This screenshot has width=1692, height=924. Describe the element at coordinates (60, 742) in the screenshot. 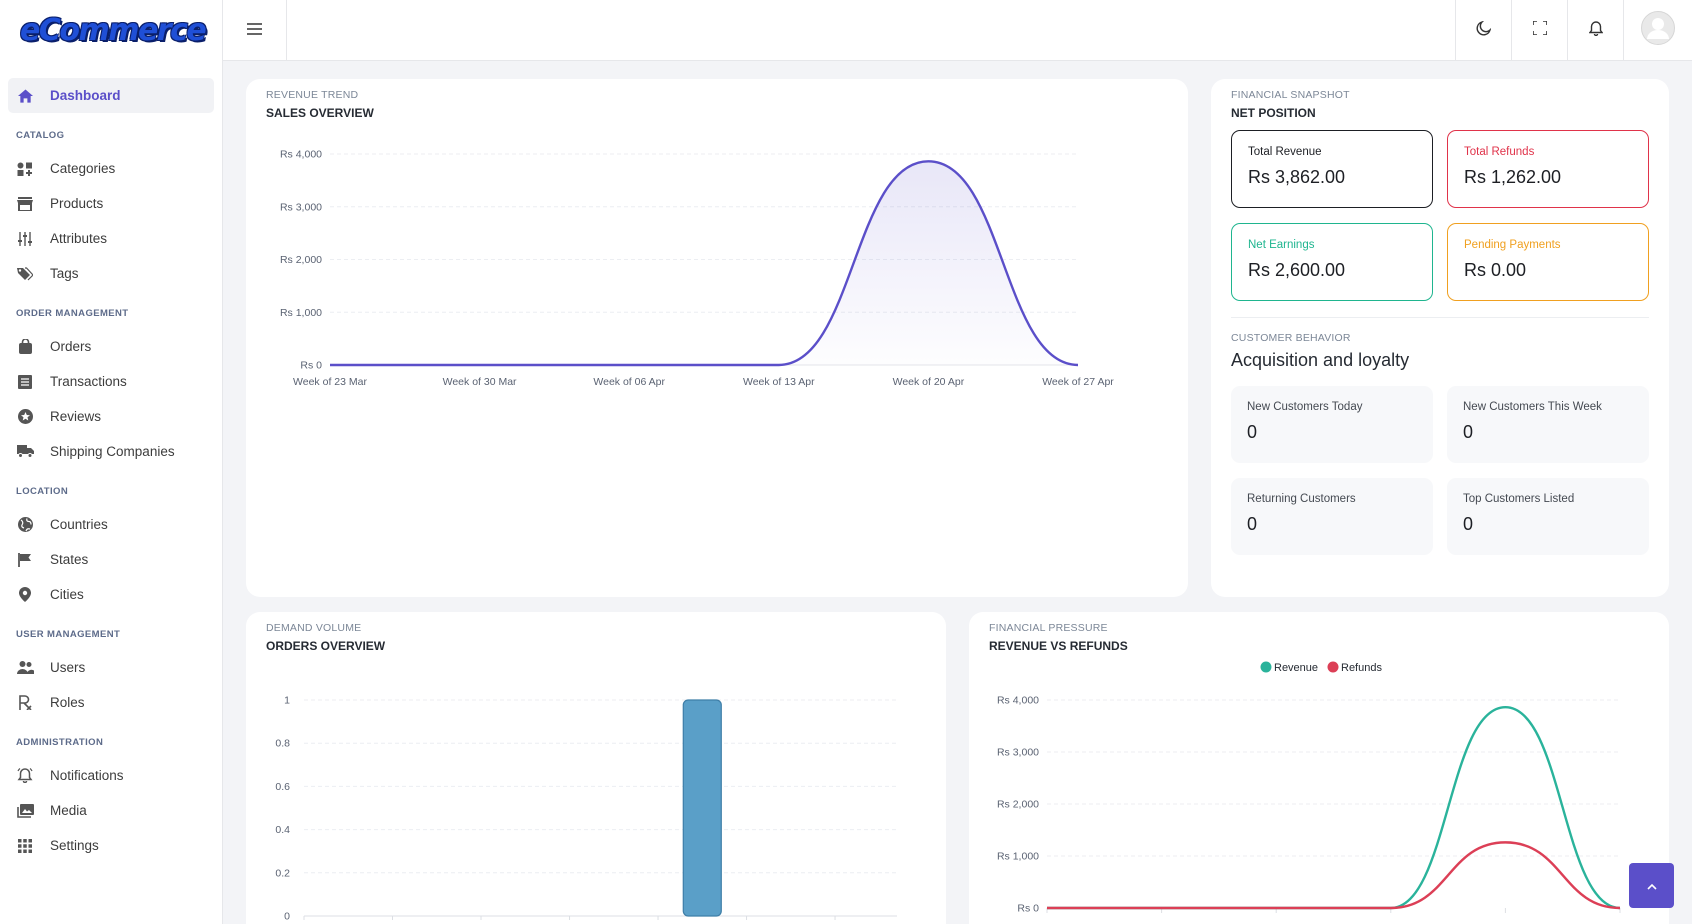

I see `section-administration: ADMINISTRATION` at that location.